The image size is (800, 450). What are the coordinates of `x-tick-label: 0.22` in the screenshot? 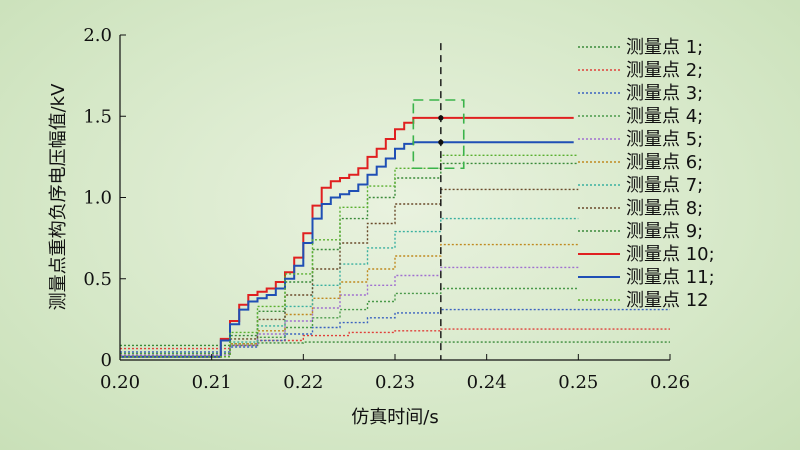 It's located at (303, 382).